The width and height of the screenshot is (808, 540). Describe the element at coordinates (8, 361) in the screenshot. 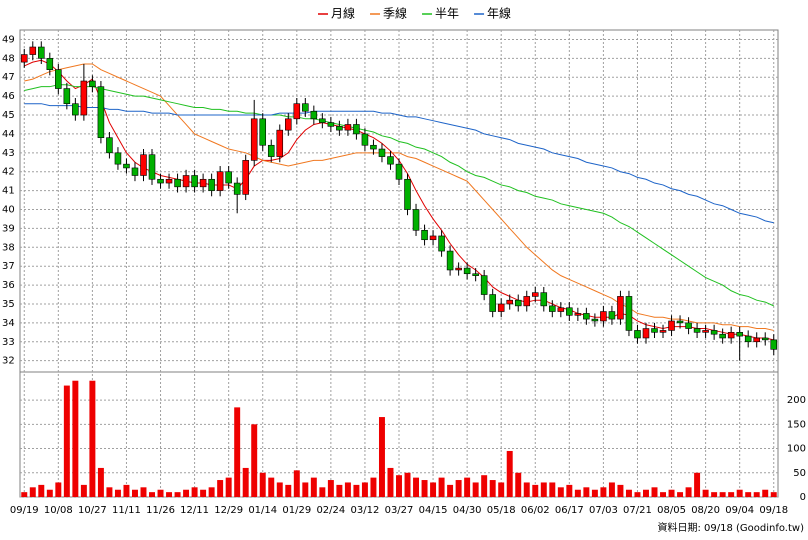

I see `y-tick-label: 32` at that location.